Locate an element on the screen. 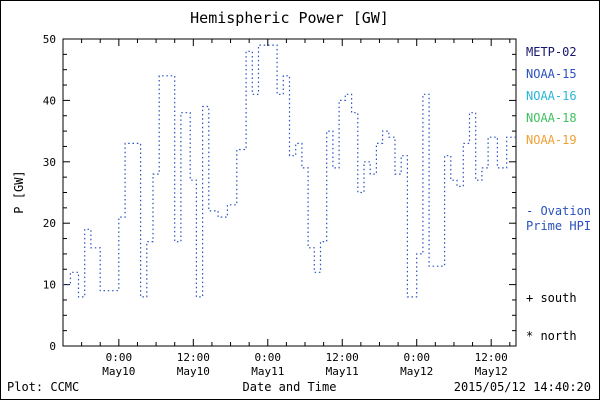 The image size is (600, 400). ovation-legend-line2: Prime HPI is located at coordinates (559, 226).